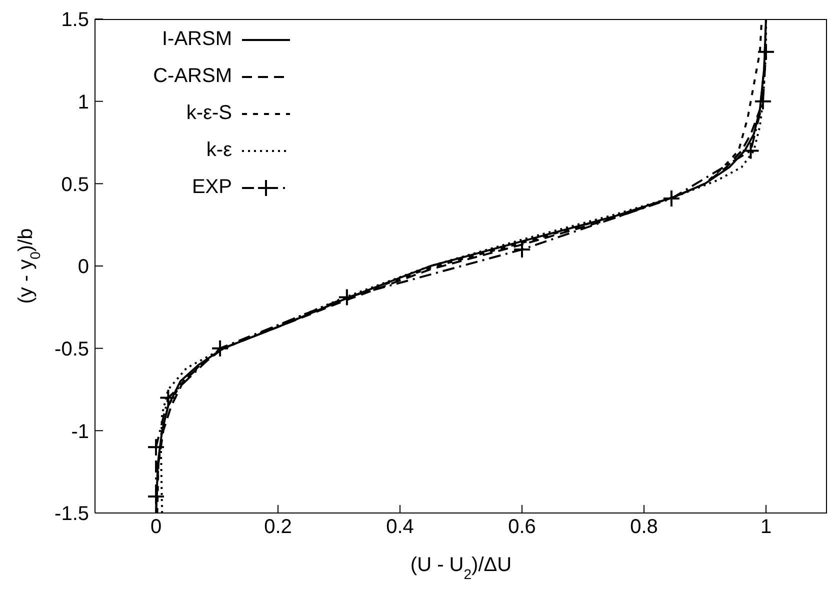  I want to click on legend-label: k-ε-S, so click(209, 113).